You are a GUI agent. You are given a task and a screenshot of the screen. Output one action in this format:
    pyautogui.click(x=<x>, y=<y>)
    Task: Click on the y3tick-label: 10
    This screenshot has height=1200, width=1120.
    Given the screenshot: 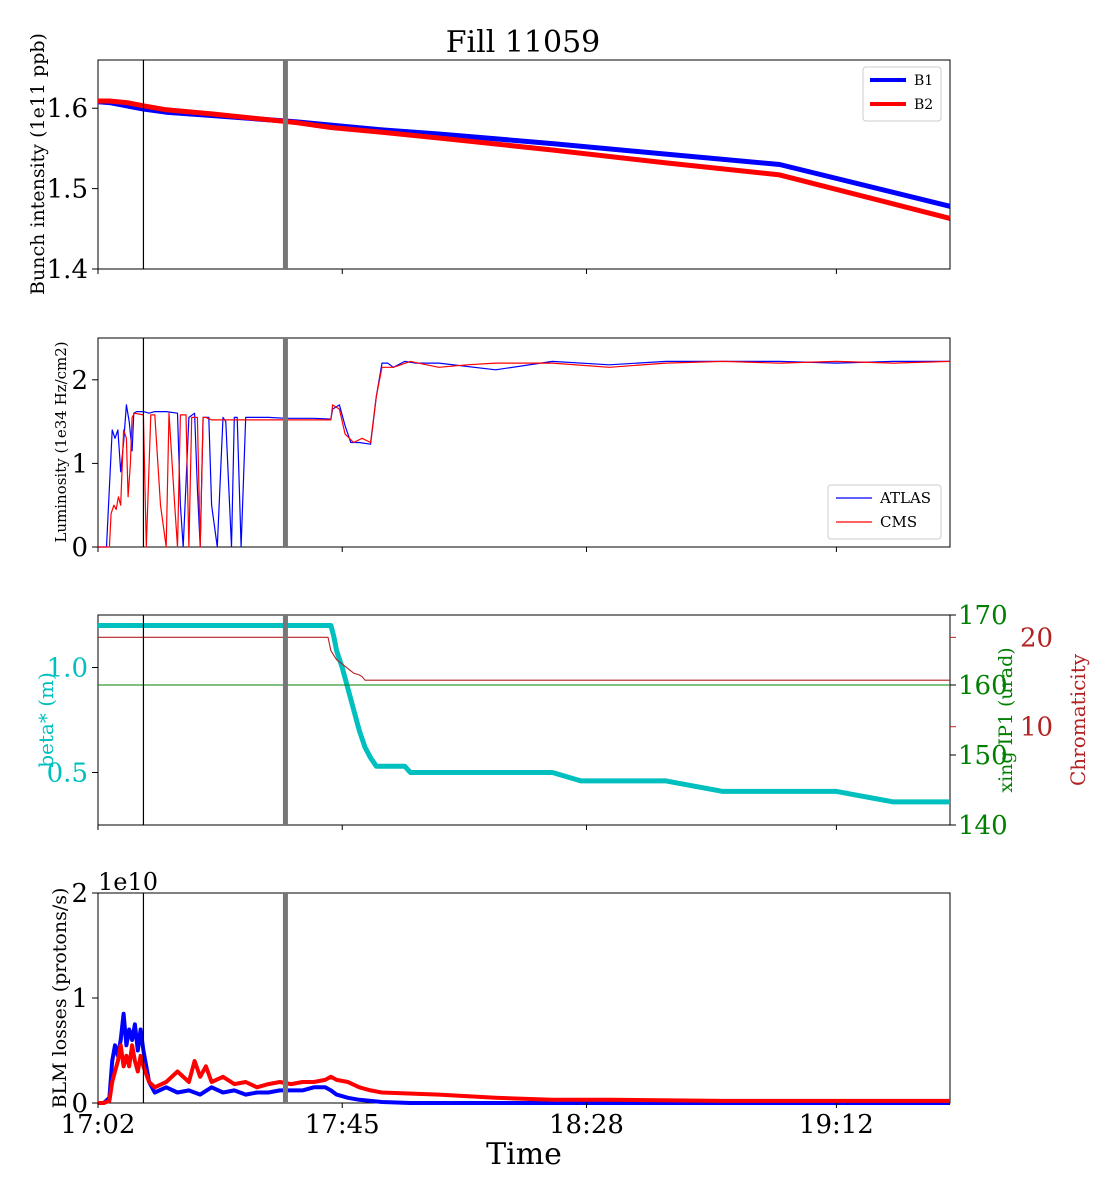 What is the action you would take?
    pyautogui.click(x=1036, y=728)
    